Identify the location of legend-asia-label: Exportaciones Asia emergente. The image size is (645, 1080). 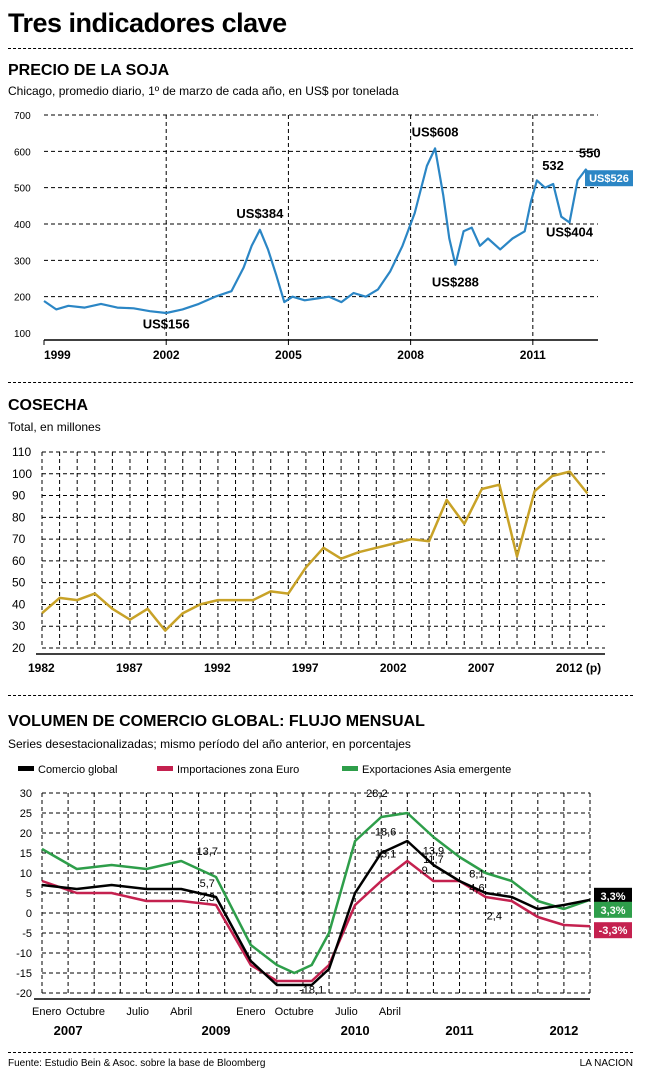
(436, 770).